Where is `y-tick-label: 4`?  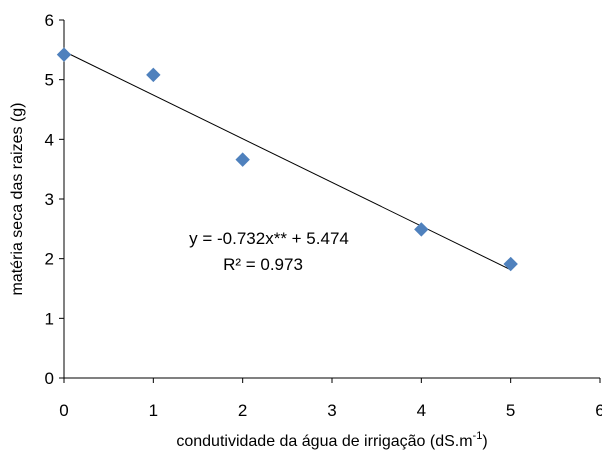
y-tick-label: 4 is located at coordinates (49, 139).